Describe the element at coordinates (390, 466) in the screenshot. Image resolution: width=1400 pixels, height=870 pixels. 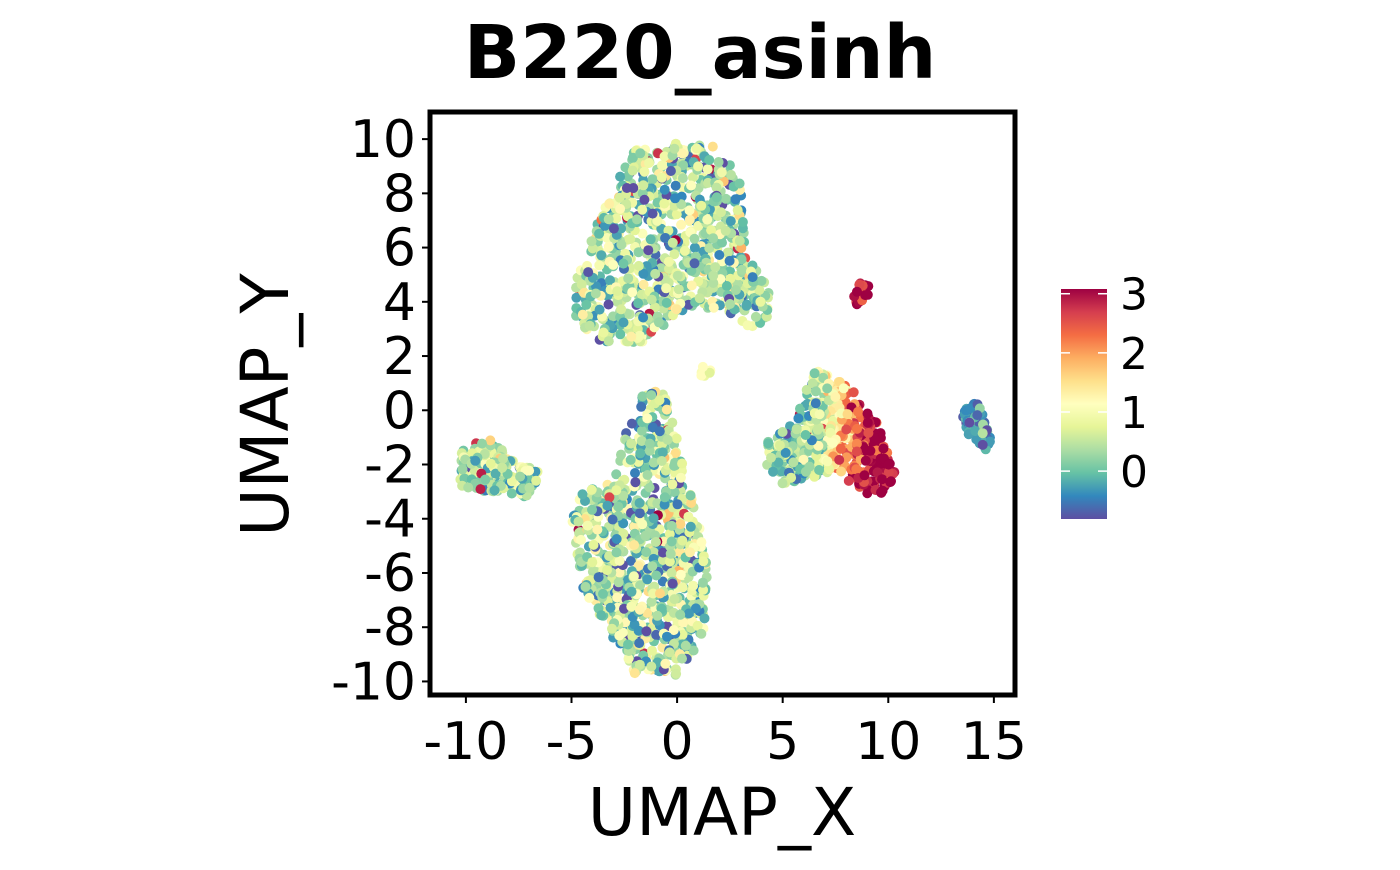
I see `y-tick-label: -2` at that location.